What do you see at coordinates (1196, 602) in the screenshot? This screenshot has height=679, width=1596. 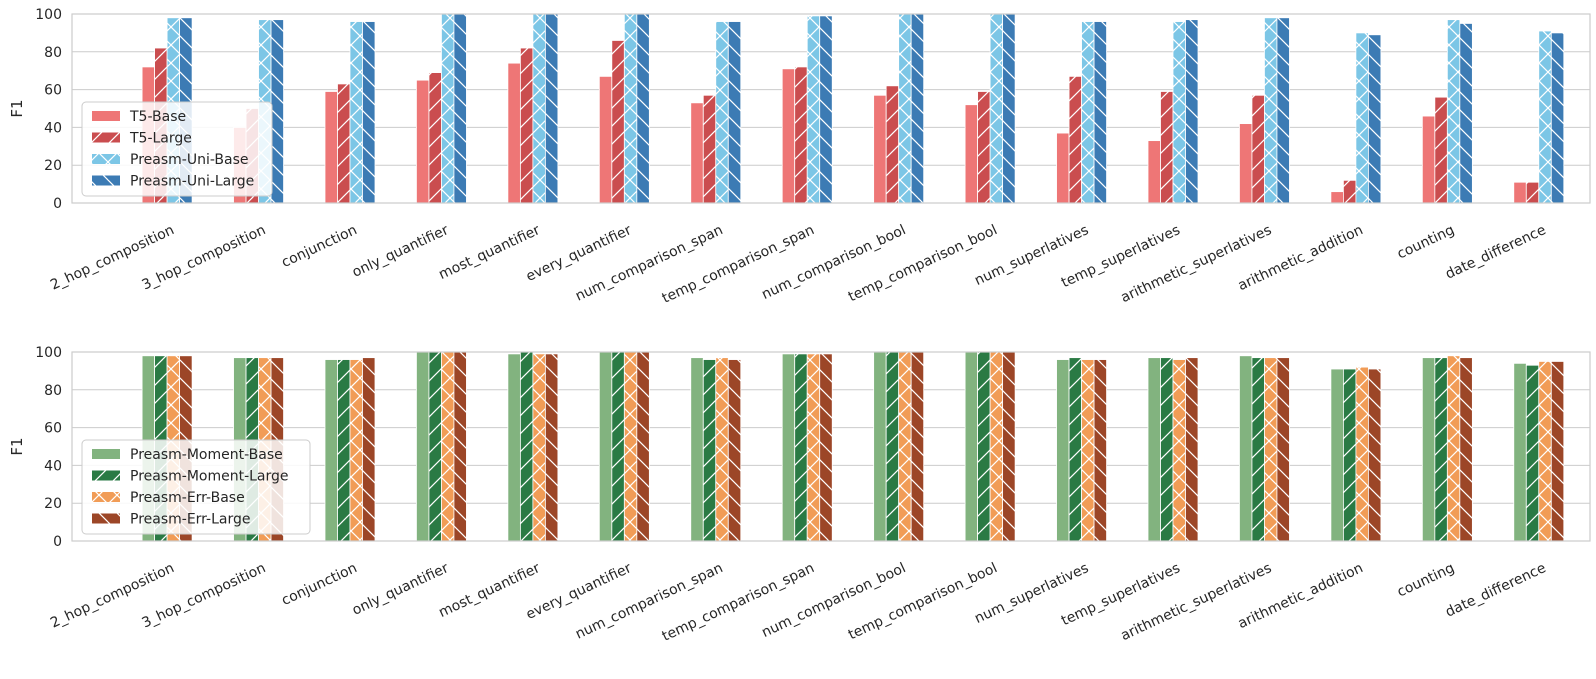 I see `x-tick-label: arithmetic_superlatives` at bounding box center [1196, 602].